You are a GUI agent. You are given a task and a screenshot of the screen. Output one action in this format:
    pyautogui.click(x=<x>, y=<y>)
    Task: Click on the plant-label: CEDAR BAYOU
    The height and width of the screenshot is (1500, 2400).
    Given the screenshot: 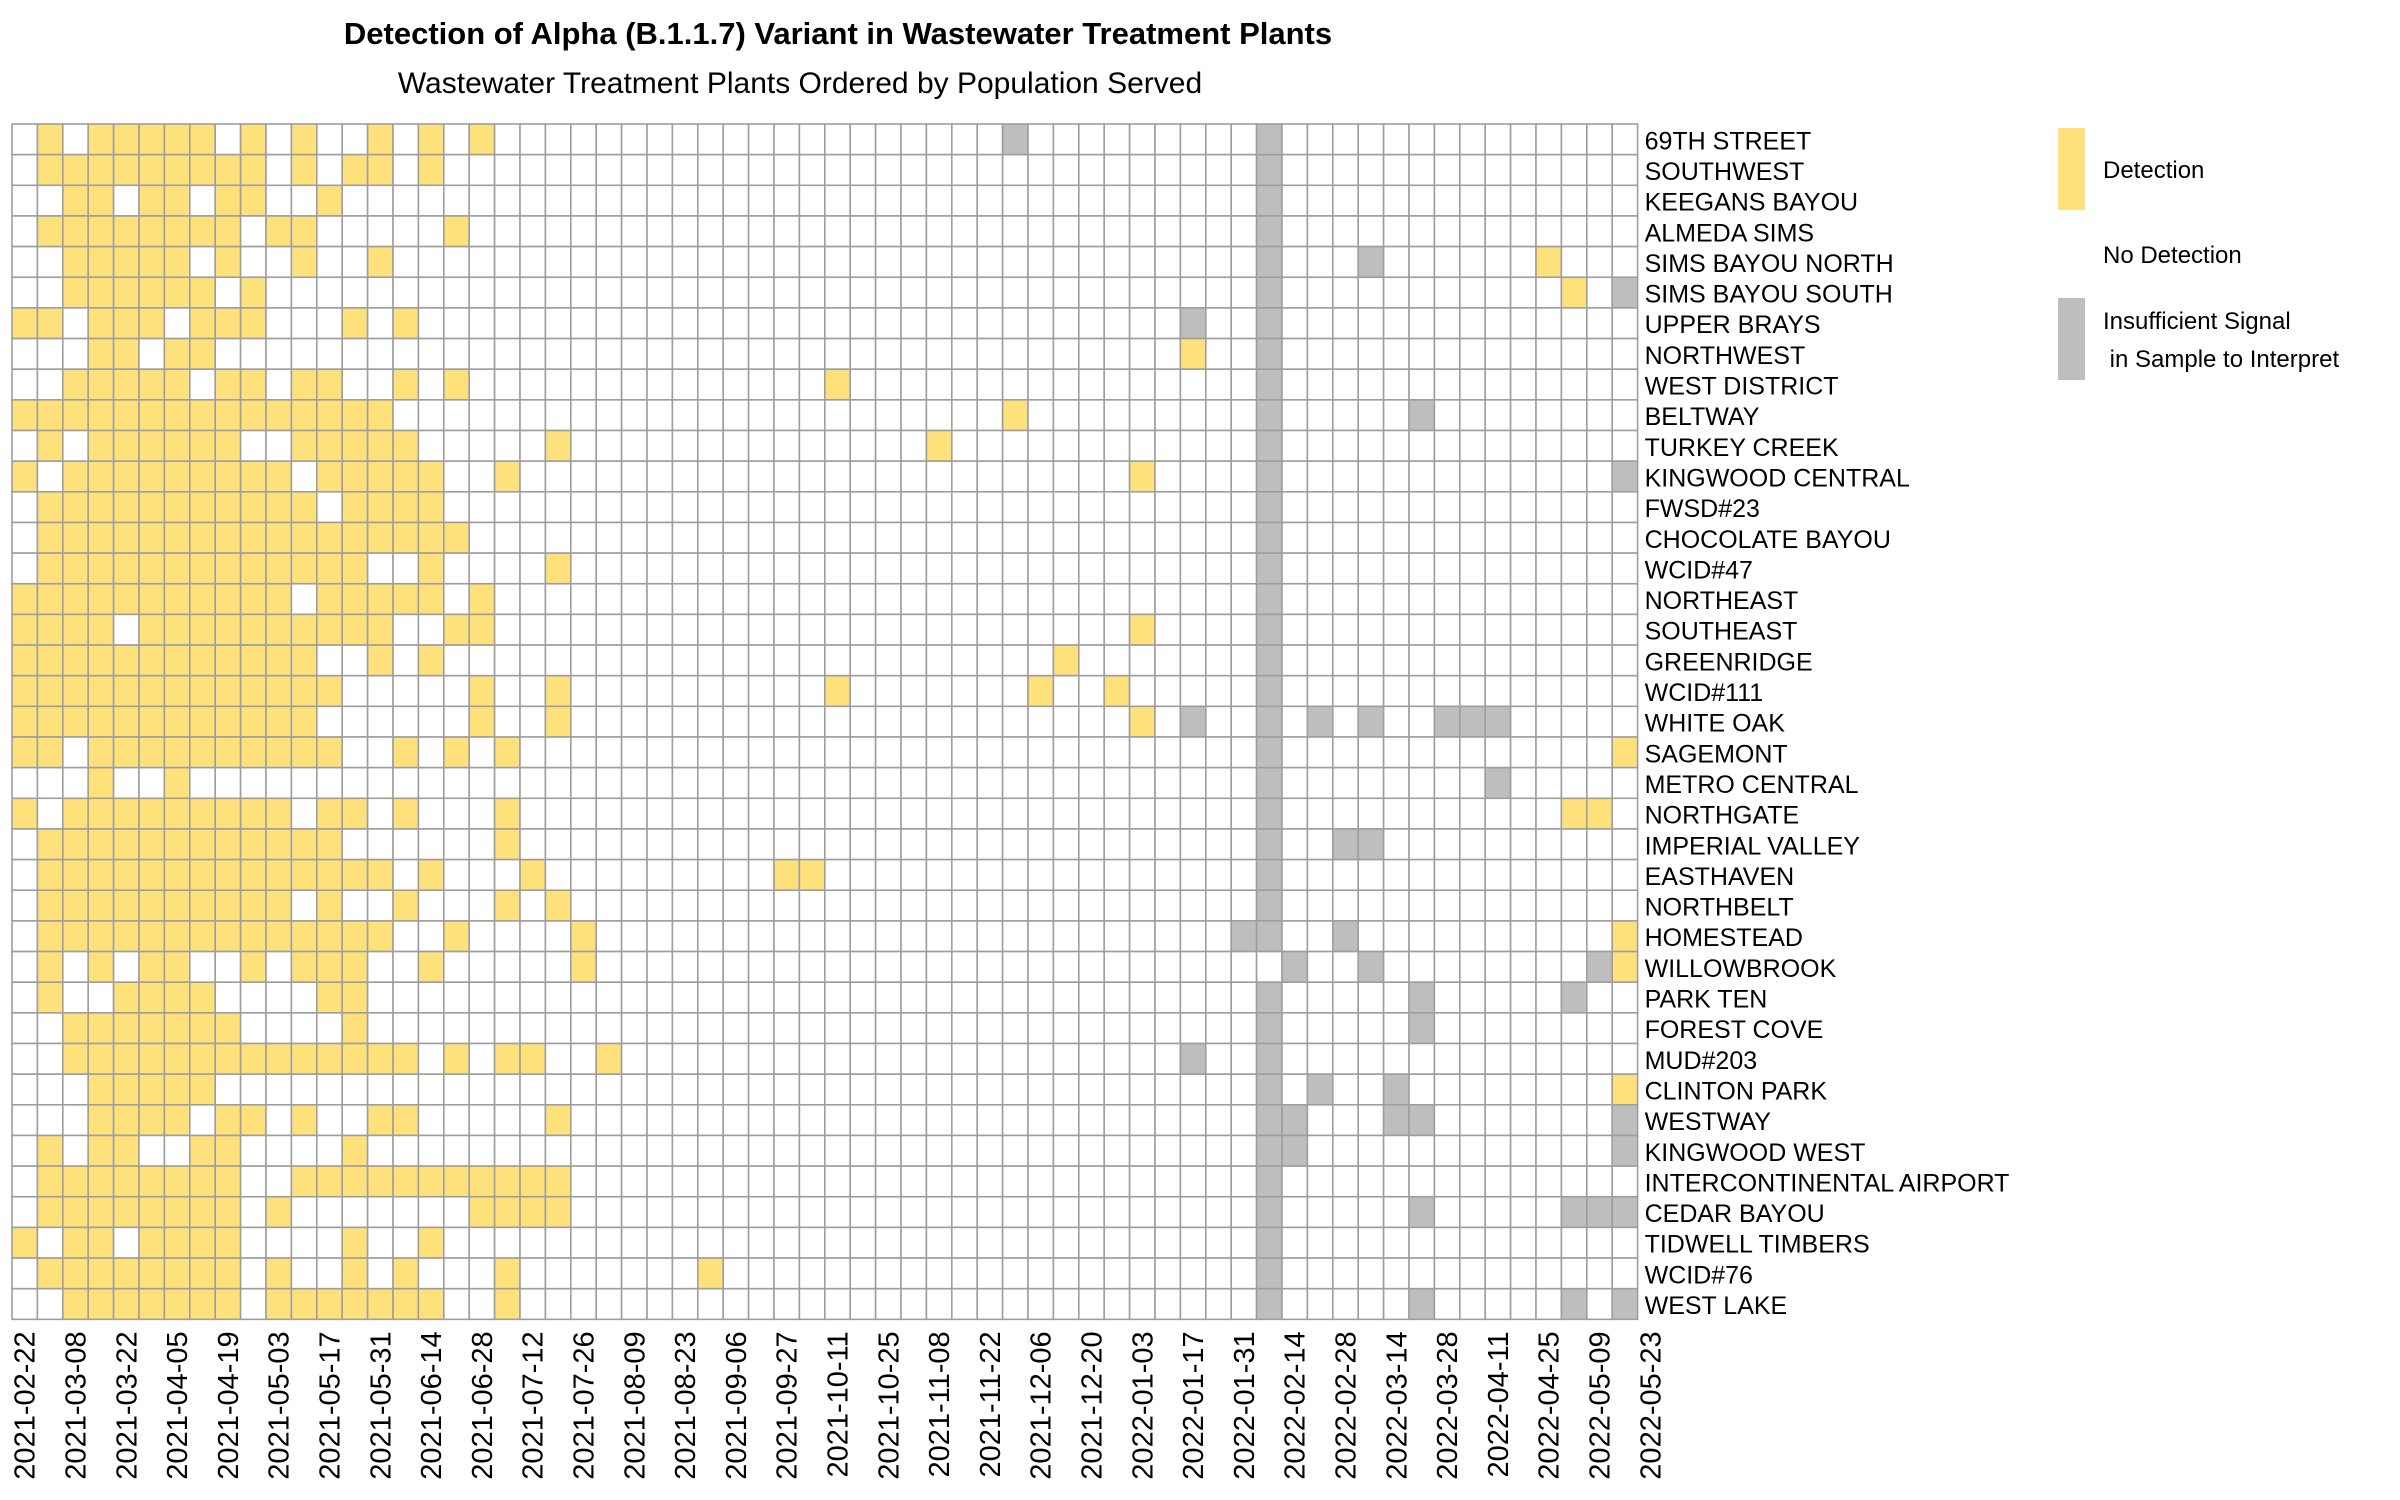 What is the action you would take?
    pyautogui.click(x=1735, y=1214)
    